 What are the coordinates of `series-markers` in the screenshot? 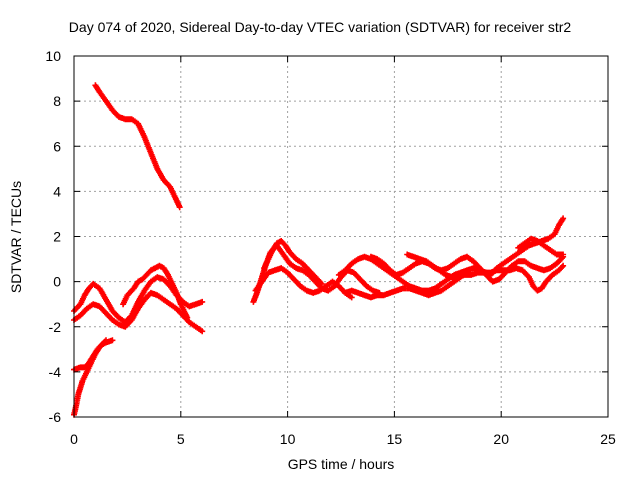 It's located at (527, 246).